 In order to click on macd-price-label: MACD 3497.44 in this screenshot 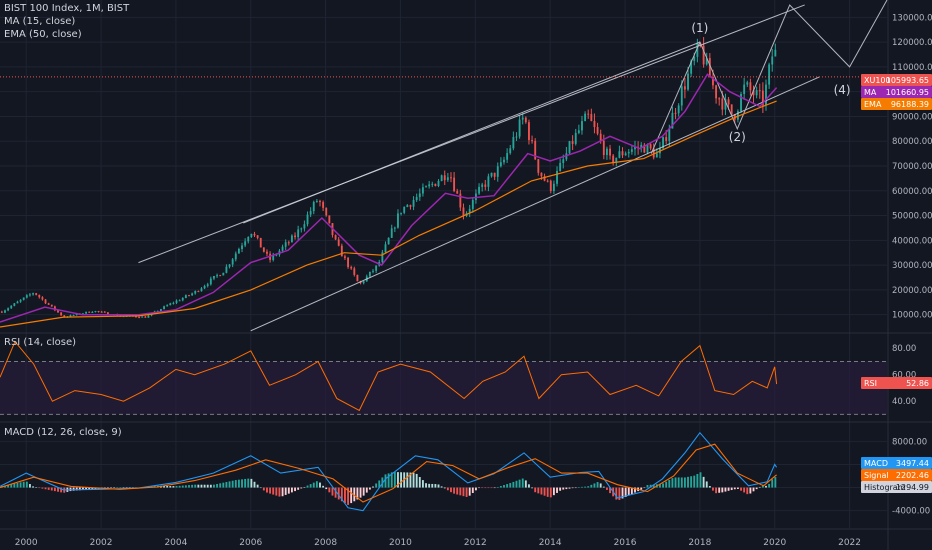, I will do `click(896, 463)`.